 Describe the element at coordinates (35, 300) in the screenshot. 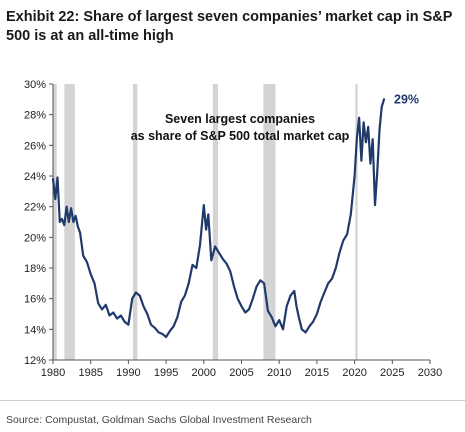

I see `y-tick-label: 16%` at that location.